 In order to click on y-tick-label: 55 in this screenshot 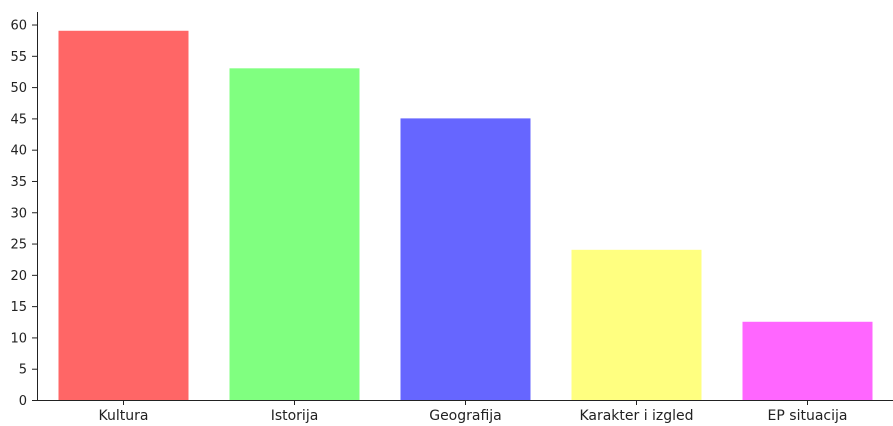, I will do `click(18, 57)`.